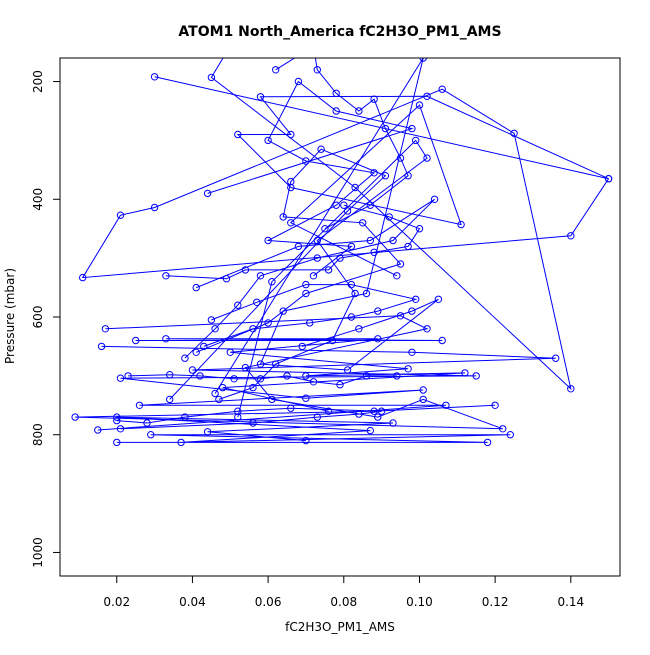 Image resolution: width=650 pixels, height=655 pixels. What do you see at coordinates (495, 602) in the screenshot?
I see `x-tick-label: 0.12` at bounding box center [495, 602].